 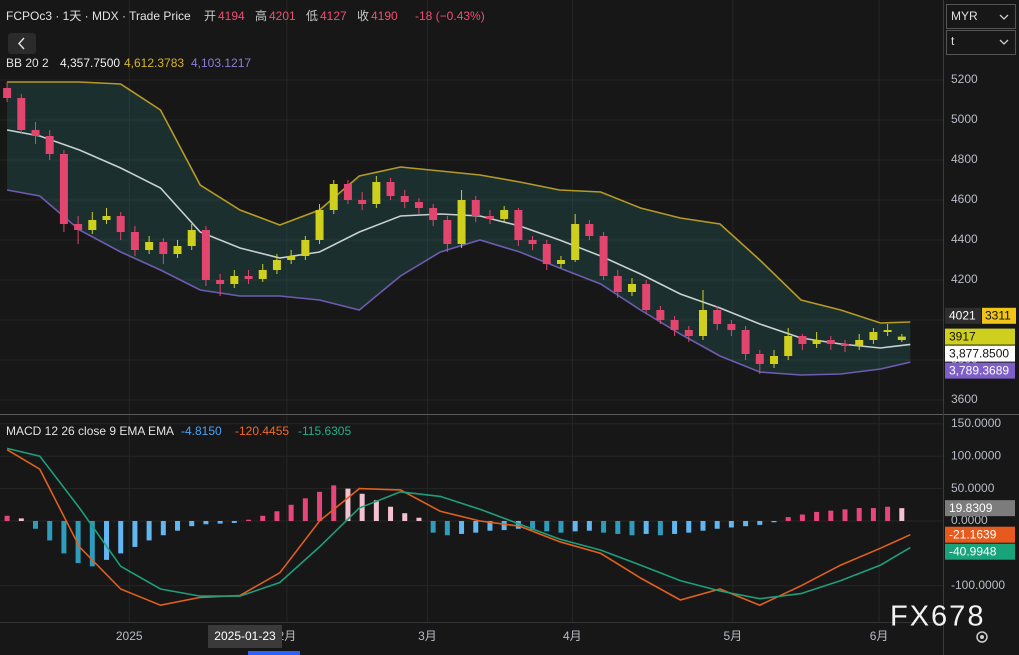 I want to click on legend-value: -4.8150, so click(x=201, y=431).